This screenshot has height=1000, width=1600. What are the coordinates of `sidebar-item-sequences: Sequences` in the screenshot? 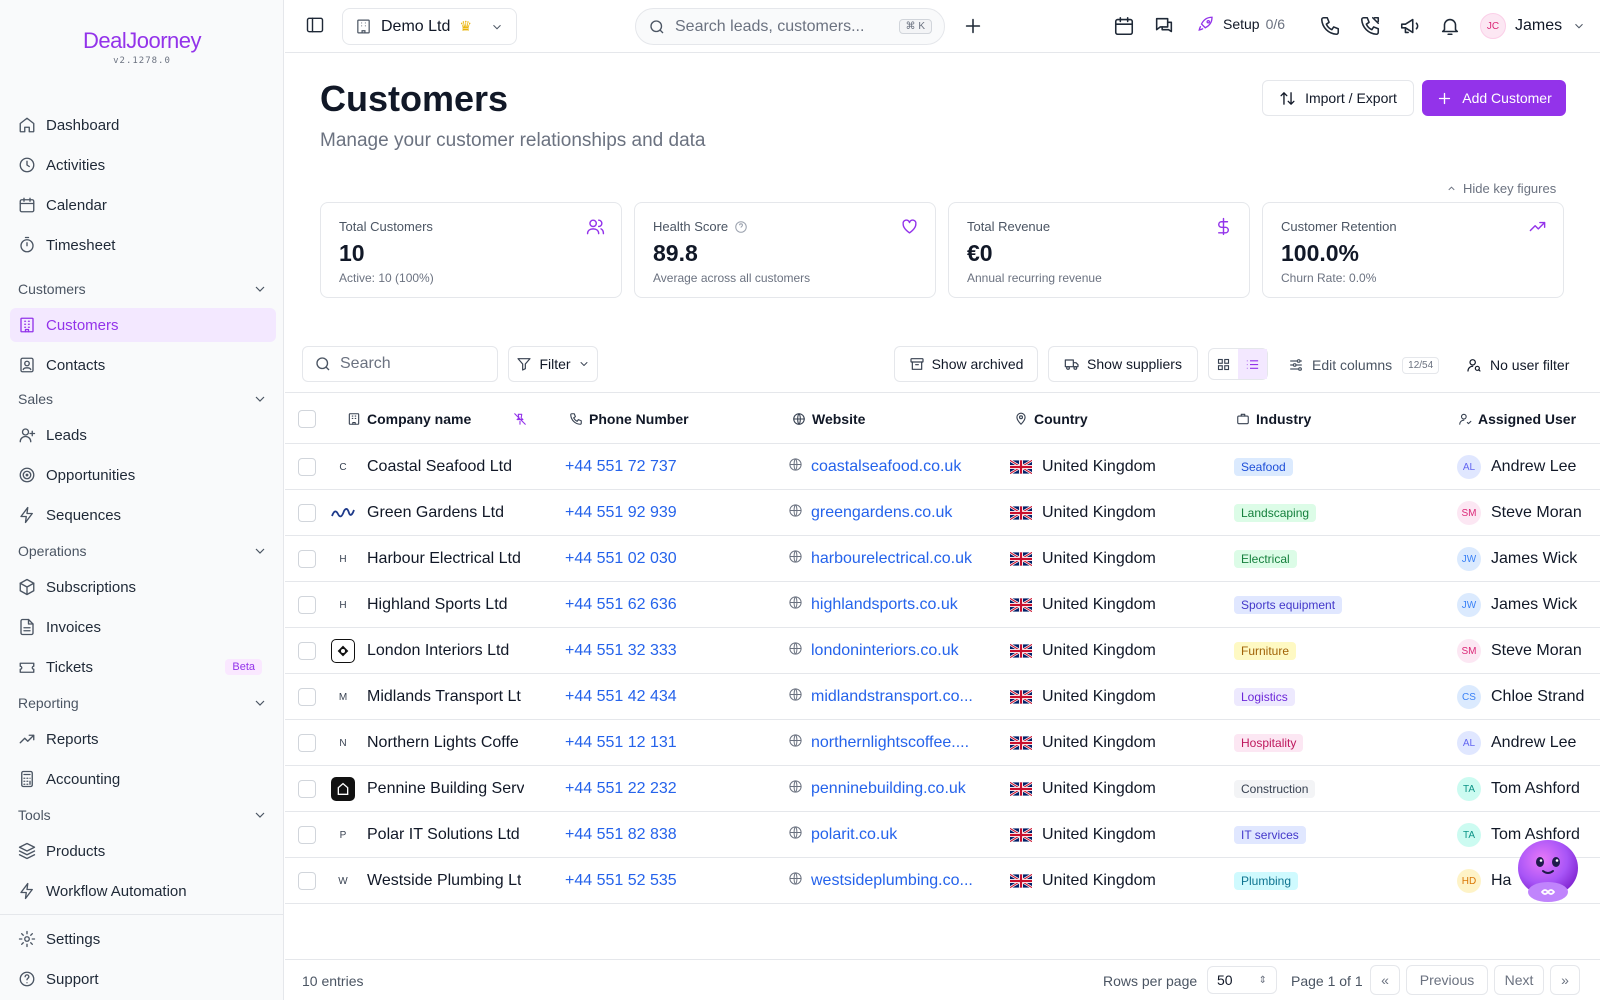 It's located at (143, 515).